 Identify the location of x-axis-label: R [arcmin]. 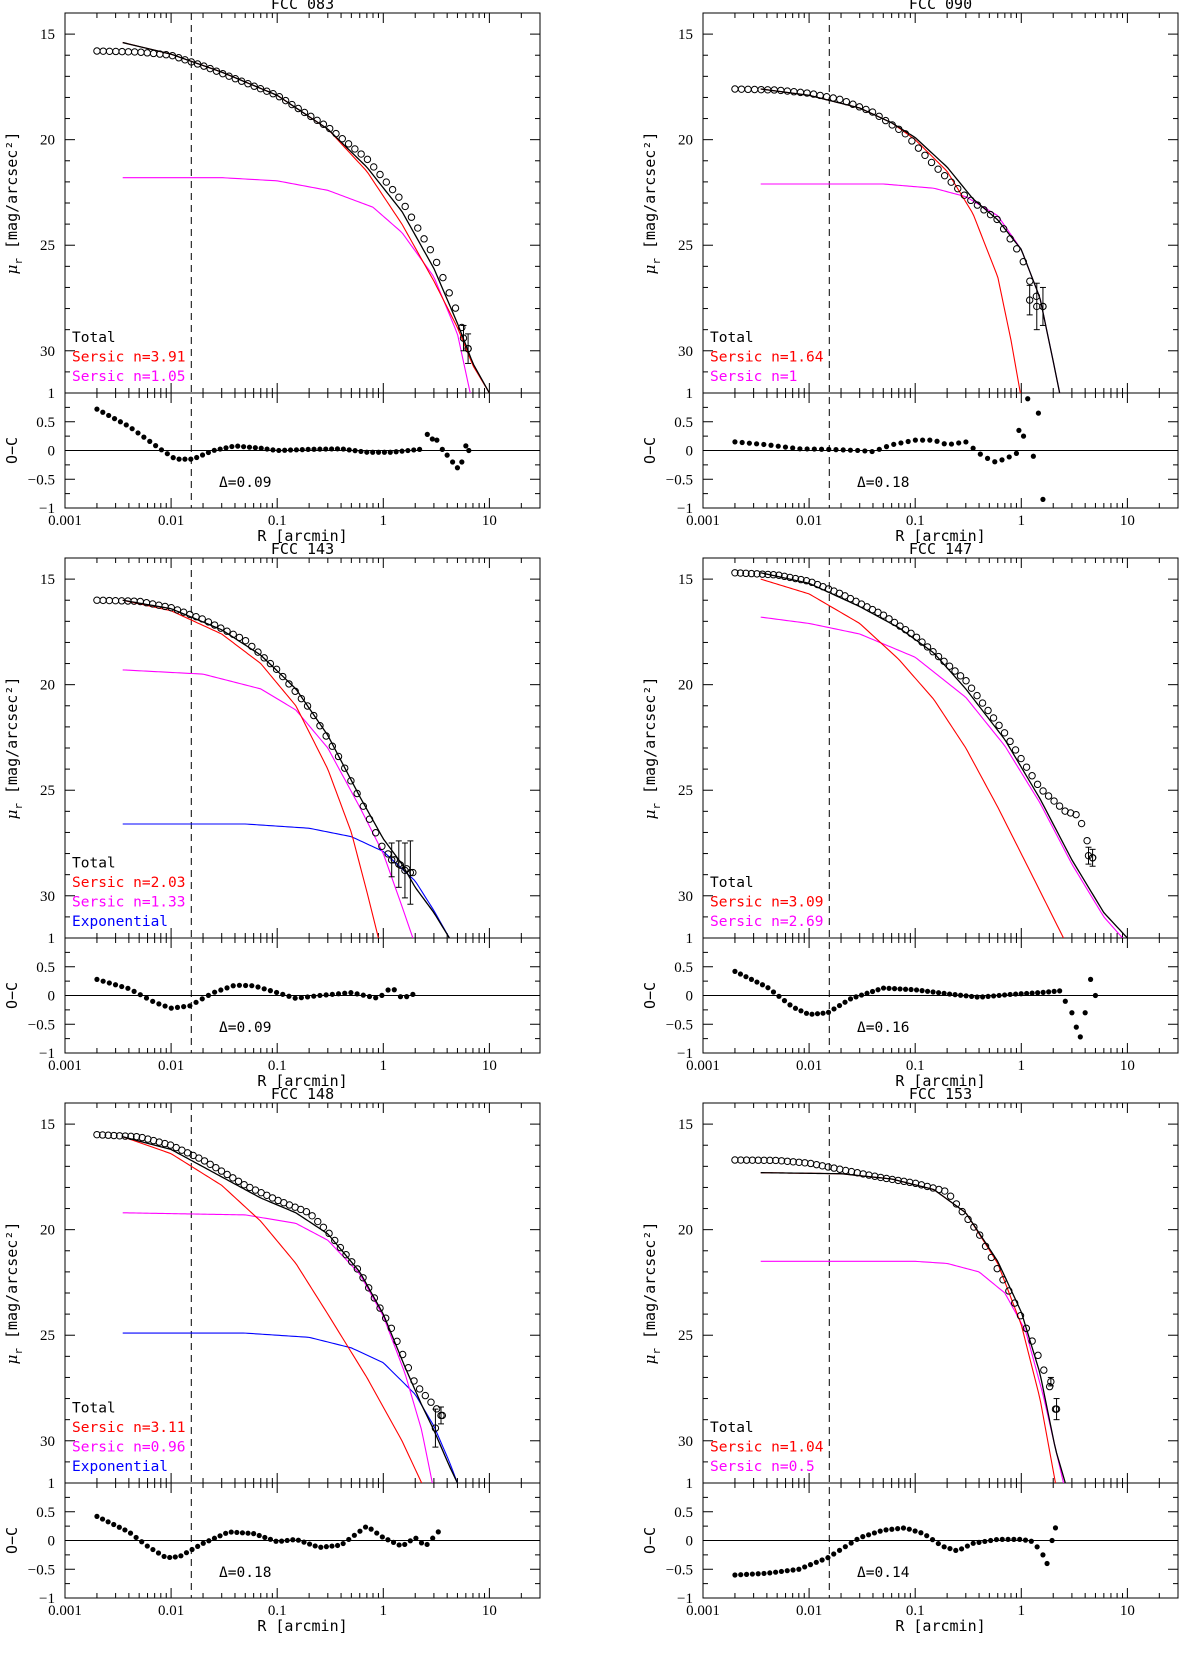
(302, 1081).